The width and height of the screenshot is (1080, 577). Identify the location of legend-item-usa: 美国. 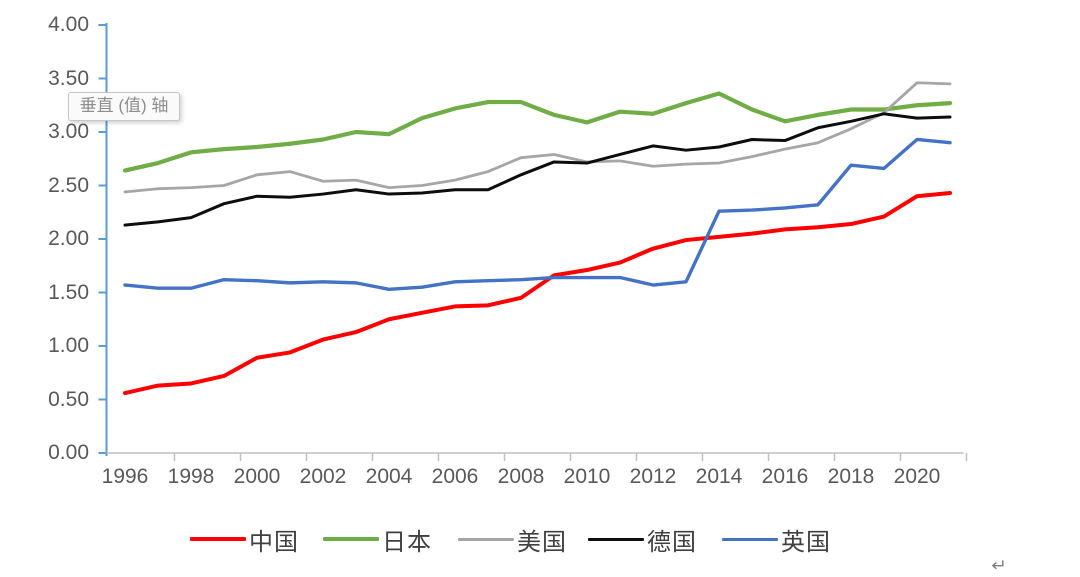
(512, 540).